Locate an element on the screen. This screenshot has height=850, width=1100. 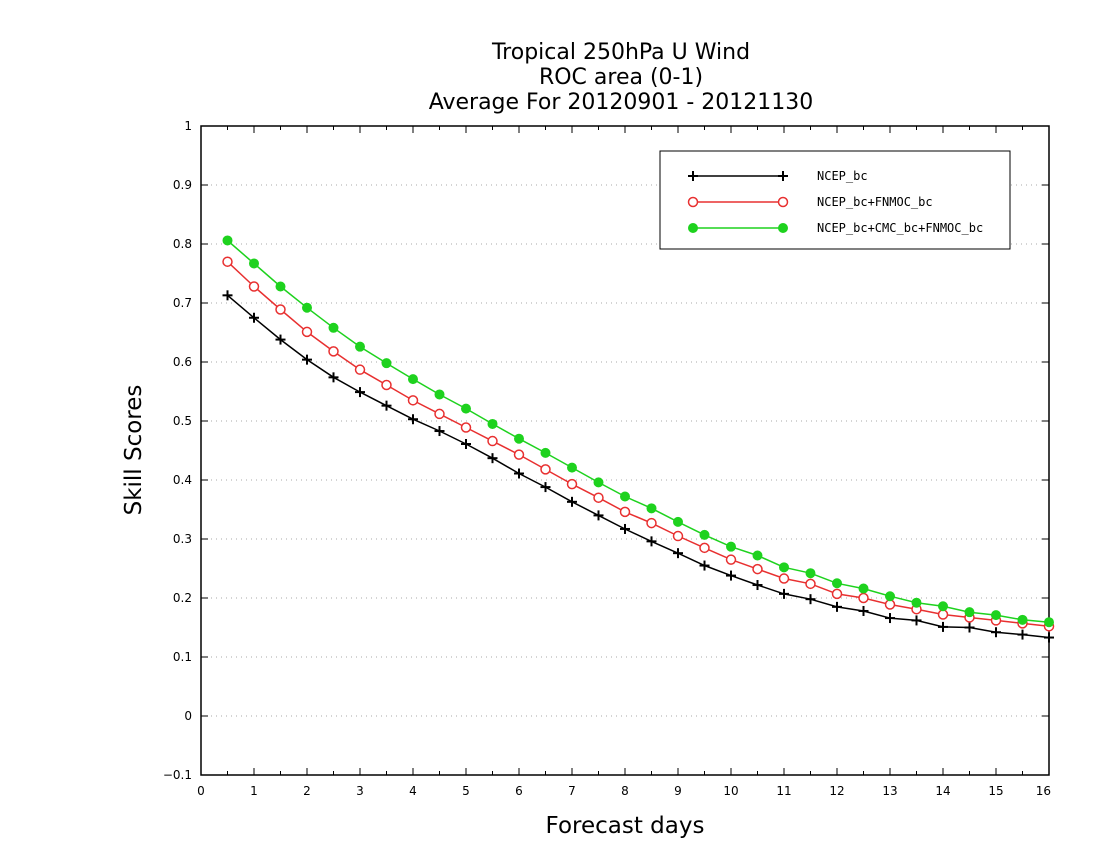
legend-label: NCEP_bc+FNMOC_bc is located at coordinates (875, 202).